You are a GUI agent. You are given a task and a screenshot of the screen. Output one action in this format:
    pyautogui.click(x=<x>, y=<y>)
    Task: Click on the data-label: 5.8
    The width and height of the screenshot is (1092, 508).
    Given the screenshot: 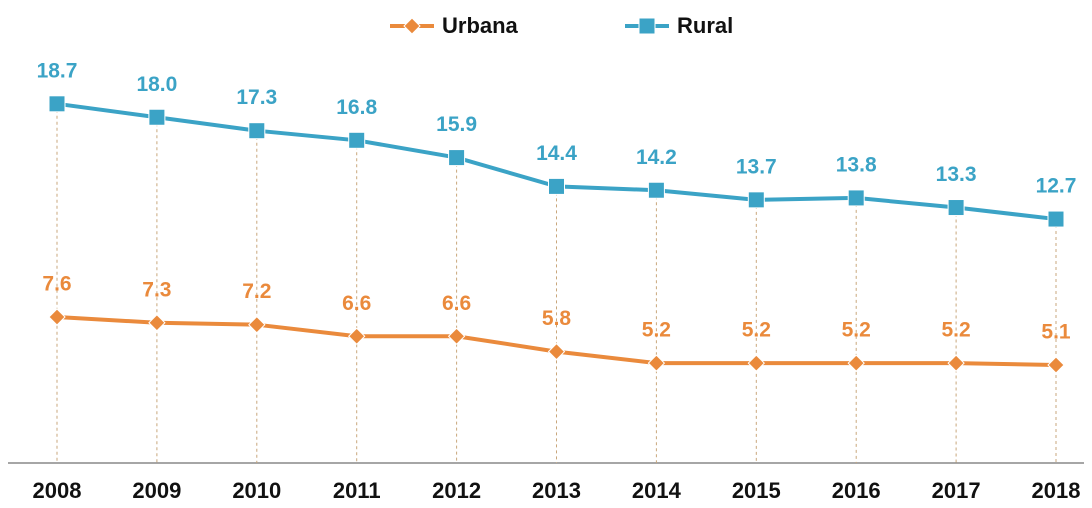 What is the action you would take?
    pyautogui.click(x=557, y=318)
    